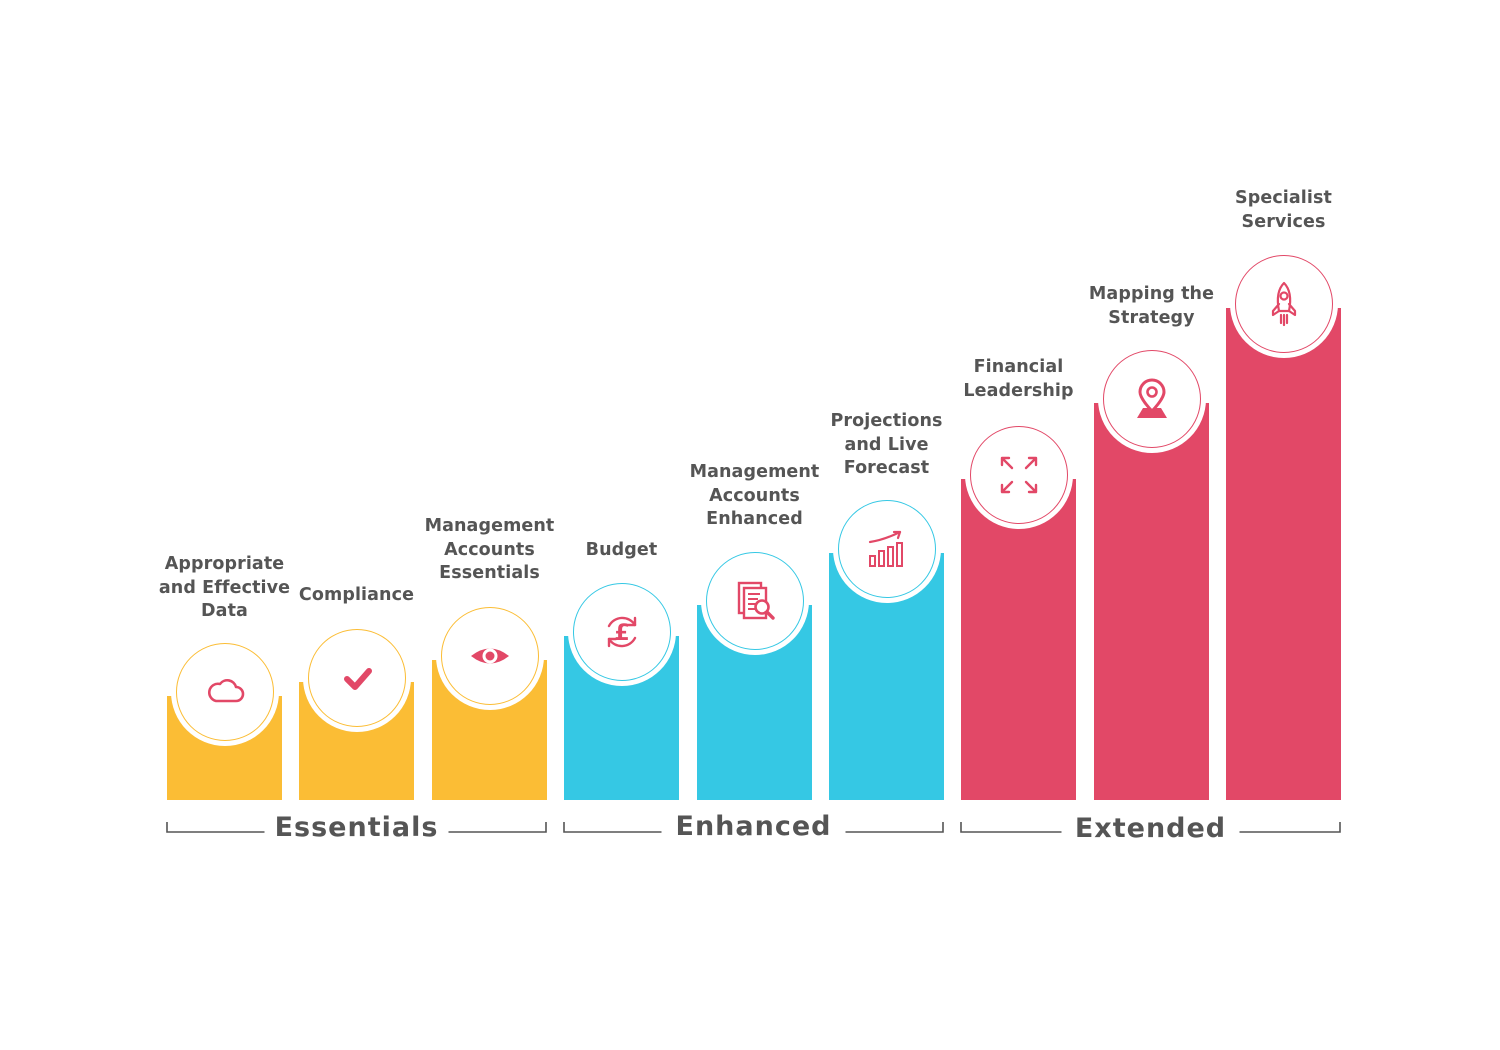 This screenshot has height=1050, width=1500. I want to click on step-label: Budget, so click(621, 550).